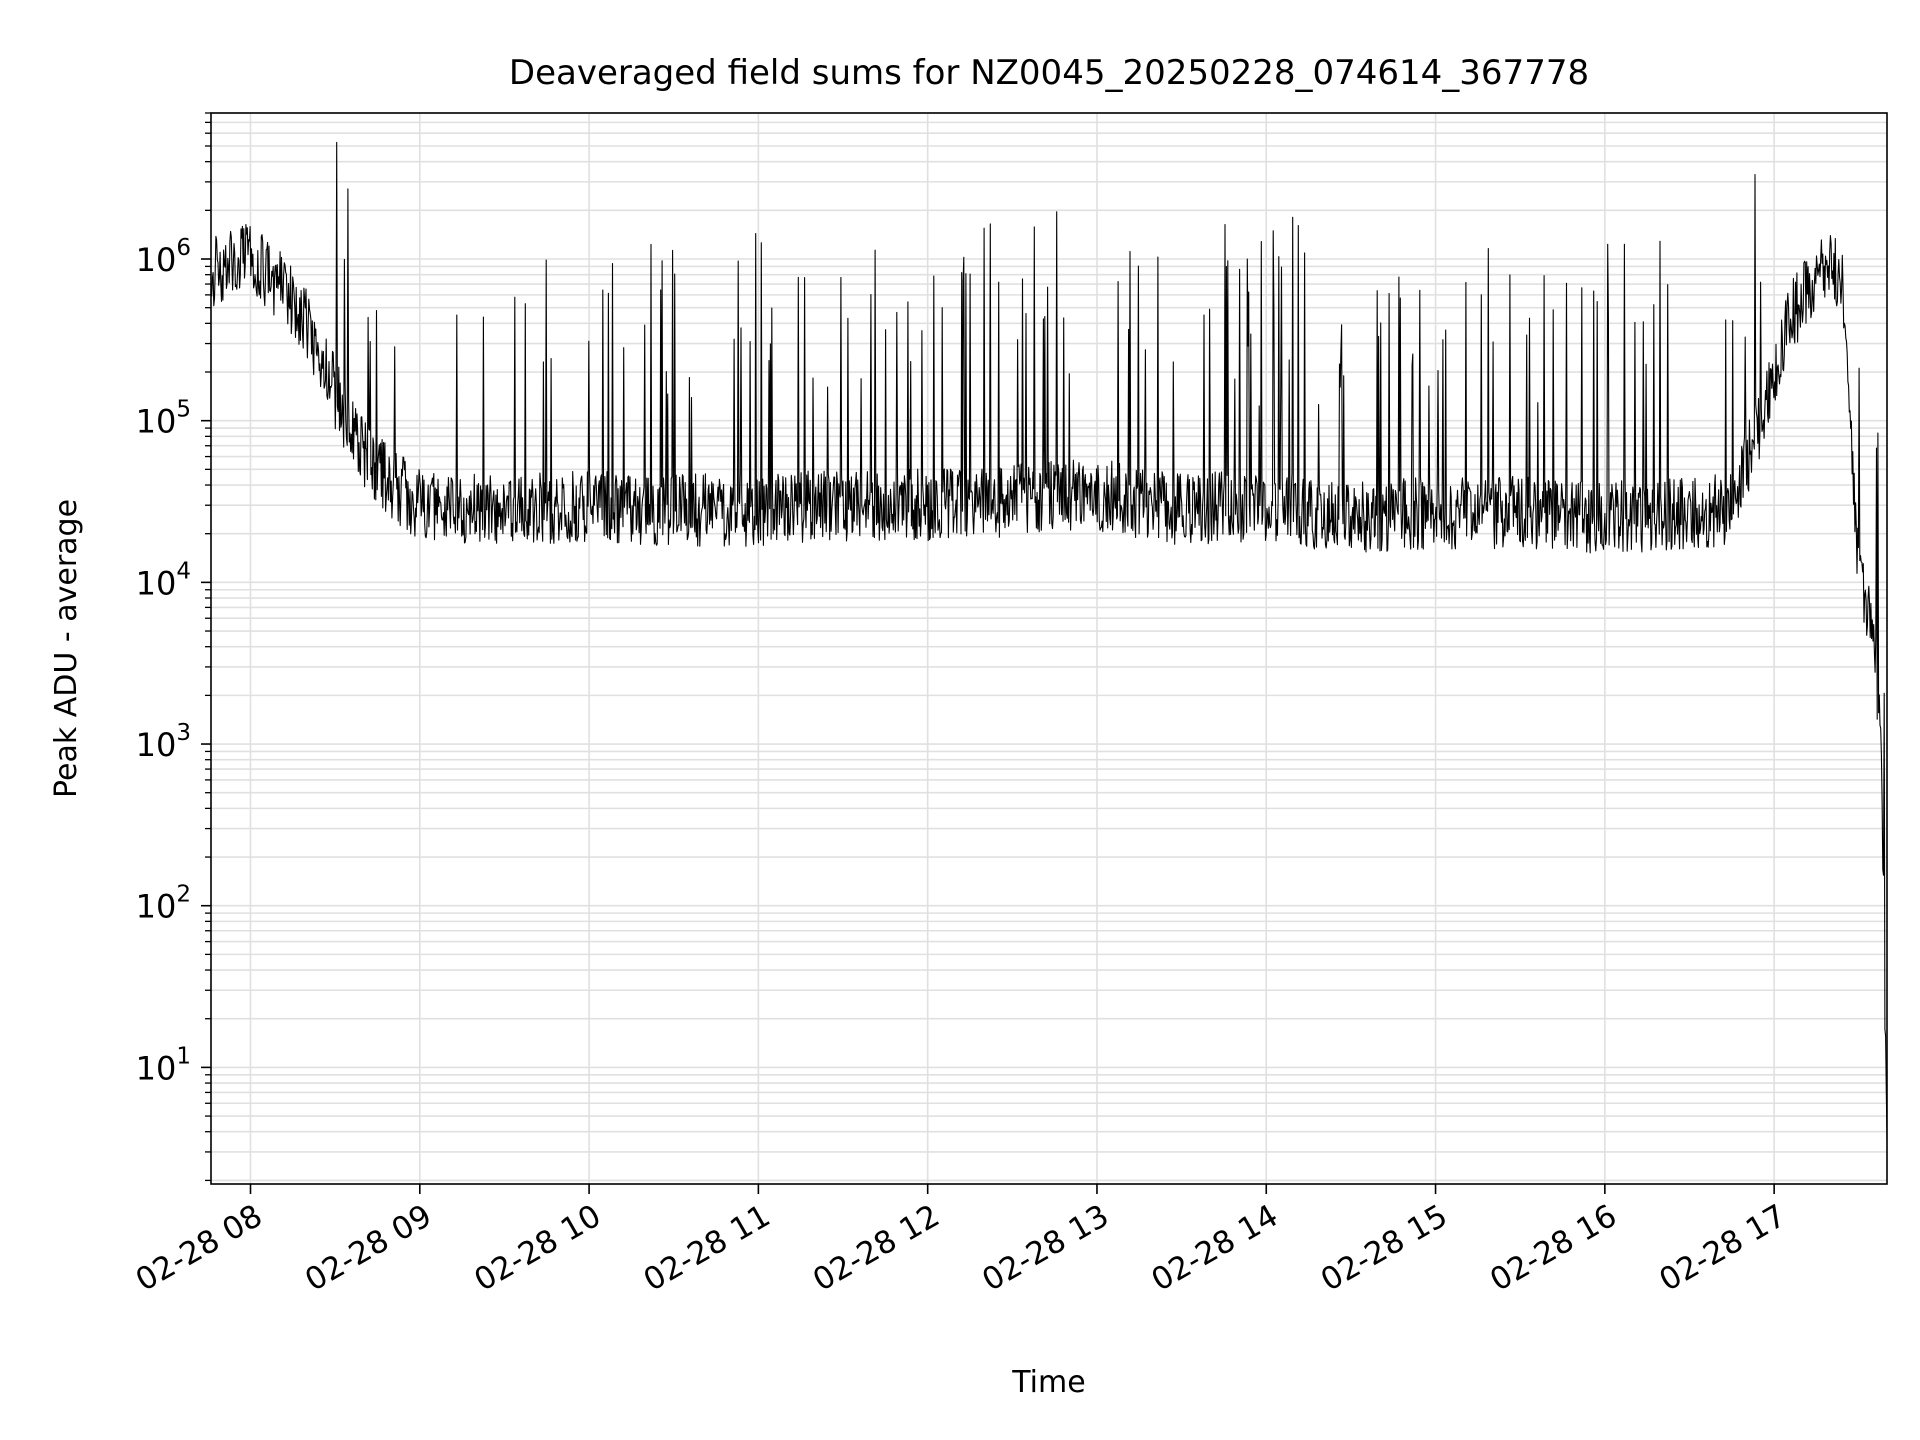 Image resolution: width=1920 pixels, height=1440 pixels. Describe the element at coordinates (163, 257) in the screenshot. I see `y-tick-label: 10⁶` at that location.